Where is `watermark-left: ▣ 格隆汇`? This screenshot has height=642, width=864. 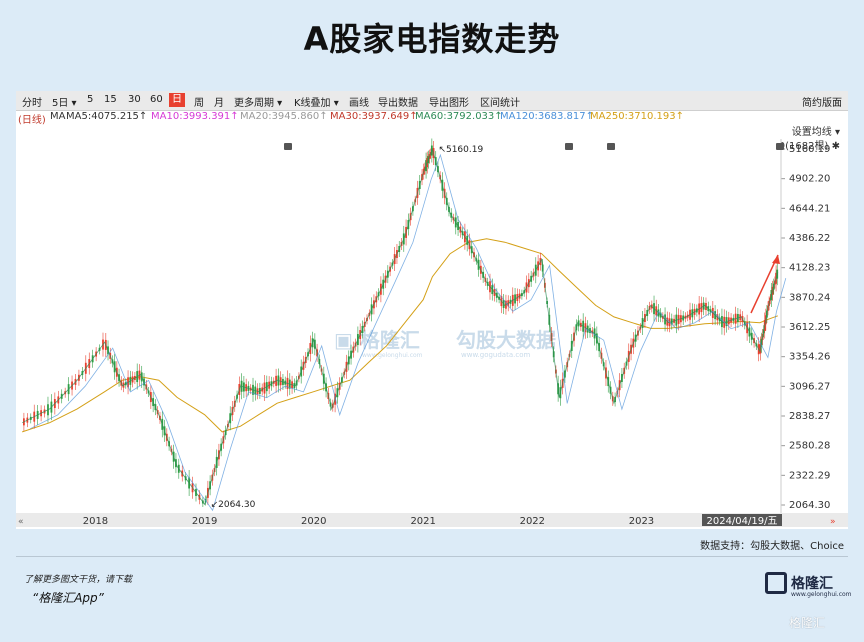 watermark-left: ▣ 格隆汇 is located at coordinates (377, 340).